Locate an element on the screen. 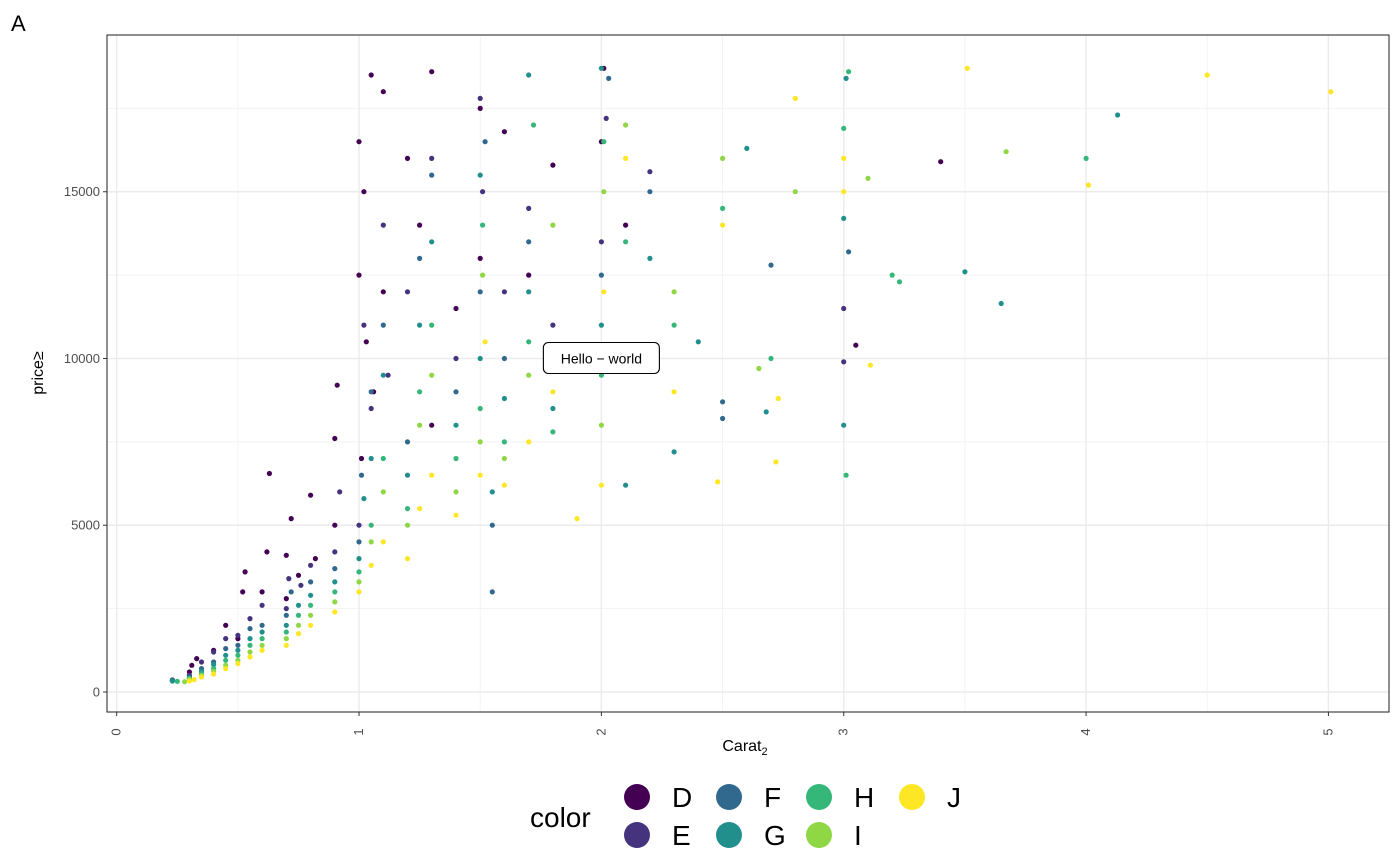  legend-item-J: J is located at coordinates (930, 797).